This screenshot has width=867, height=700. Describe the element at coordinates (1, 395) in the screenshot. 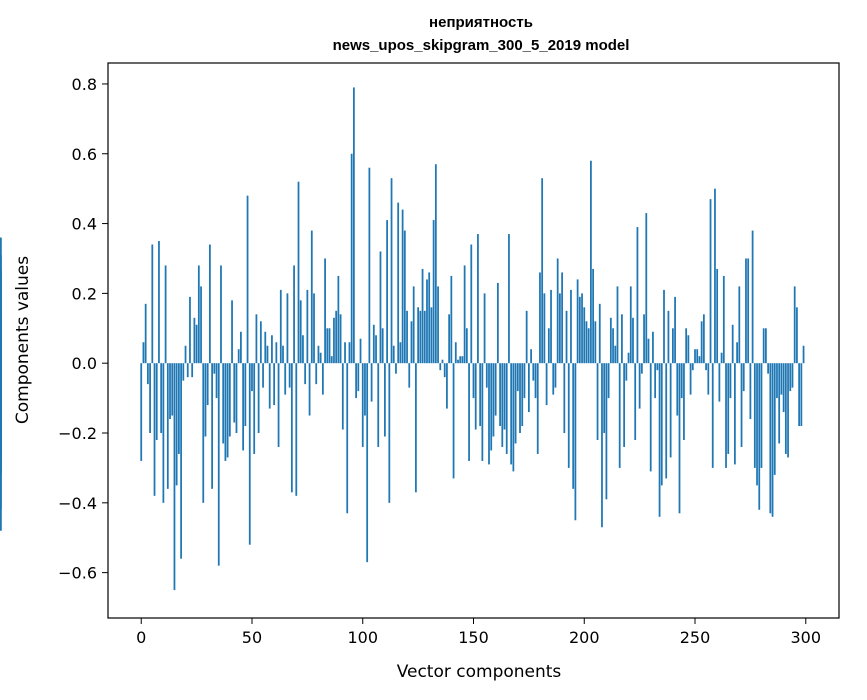

I see `bar-undefined` at that location.